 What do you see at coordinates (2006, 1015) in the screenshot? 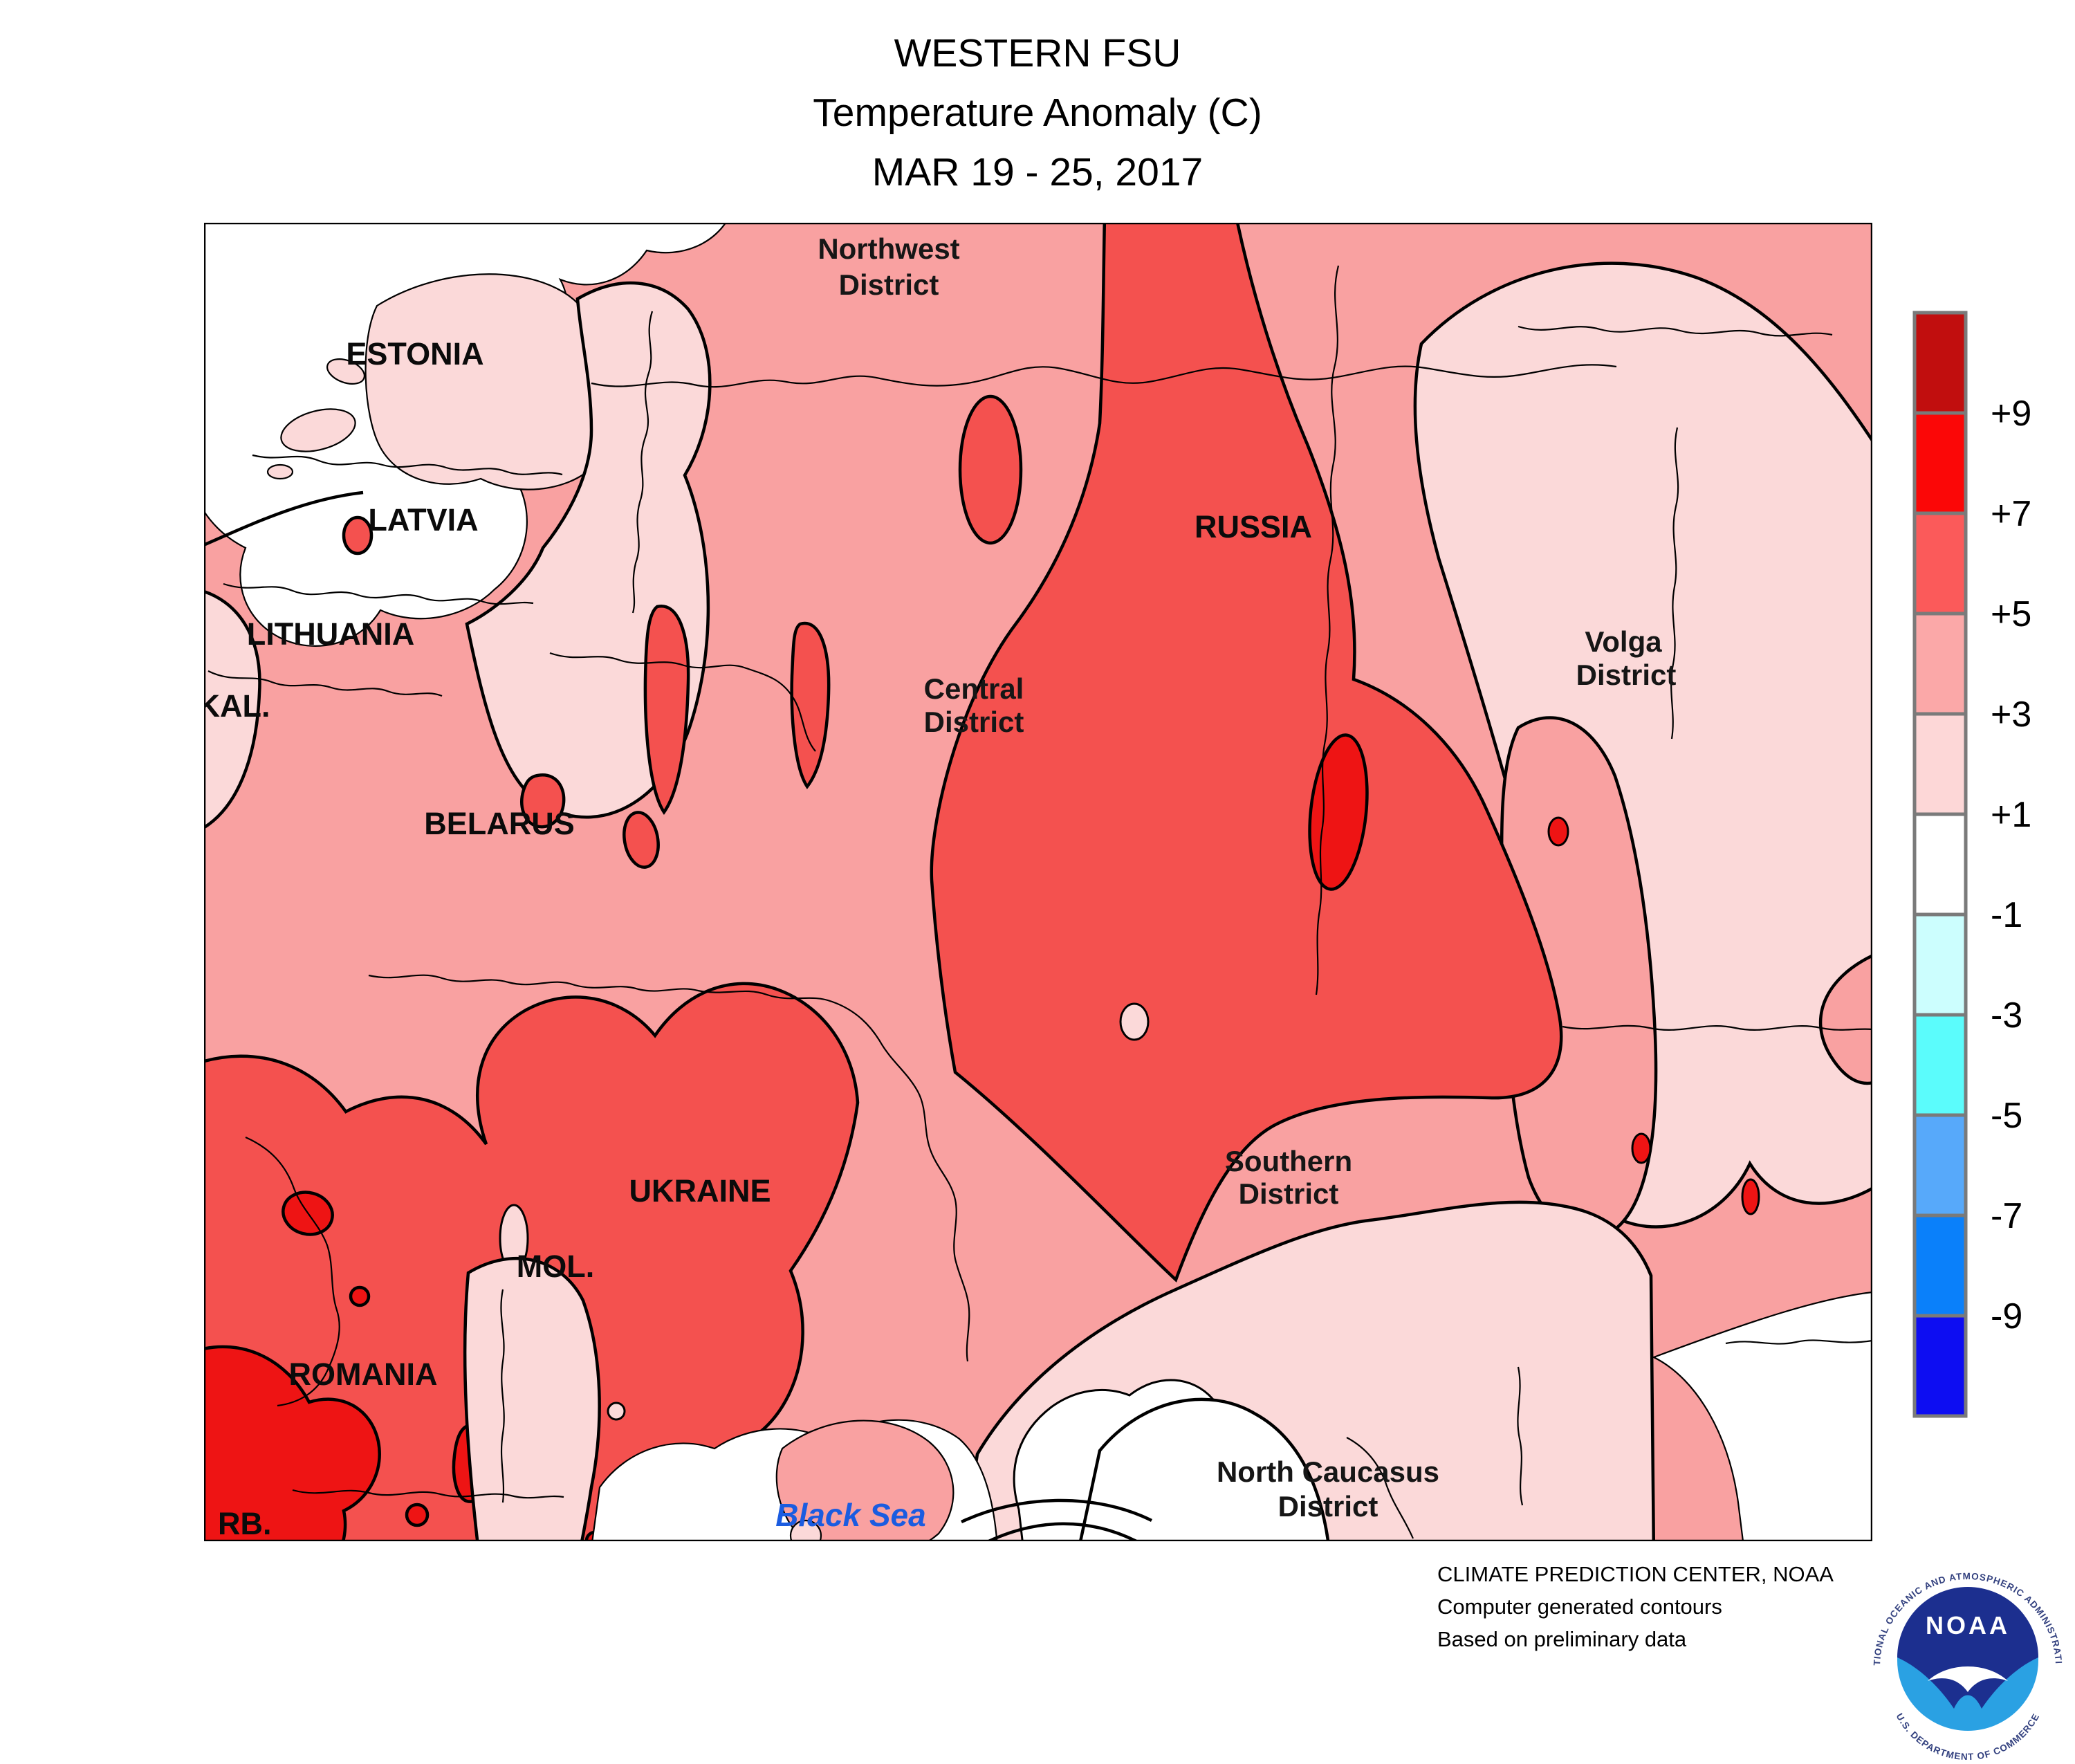
I see `legend-label: -3` at bounding box center [2006, 1015].